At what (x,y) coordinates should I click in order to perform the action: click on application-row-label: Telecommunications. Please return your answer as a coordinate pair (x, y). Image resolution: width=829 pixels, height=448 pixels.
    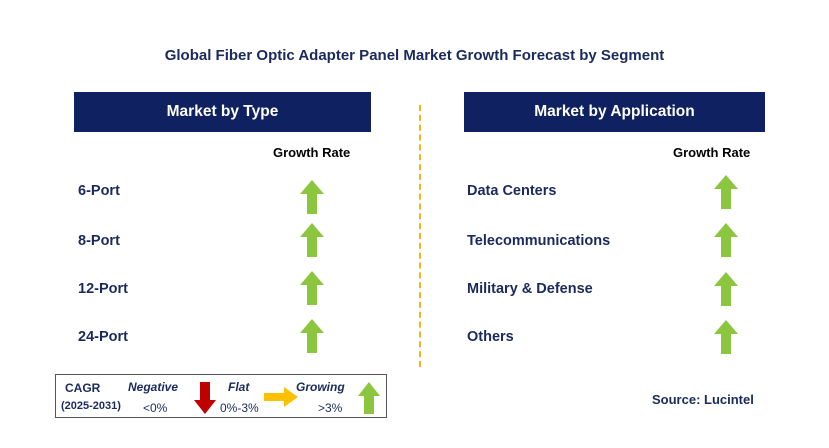
    Looking at the image, I should click on (539, 241).